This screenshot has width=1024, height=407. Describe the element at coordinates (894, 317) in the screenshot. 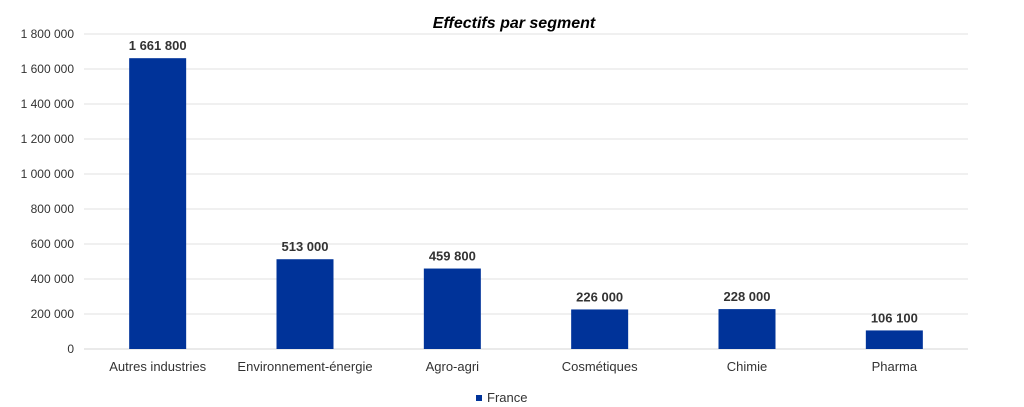

I see `data-label: 106 100` at that location.